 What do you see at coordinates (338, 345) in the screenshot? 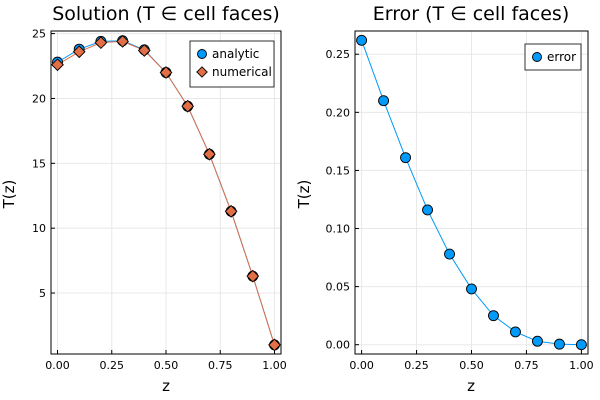
I see `y-tick-label: 0.00` at bounding box center [338, 345].